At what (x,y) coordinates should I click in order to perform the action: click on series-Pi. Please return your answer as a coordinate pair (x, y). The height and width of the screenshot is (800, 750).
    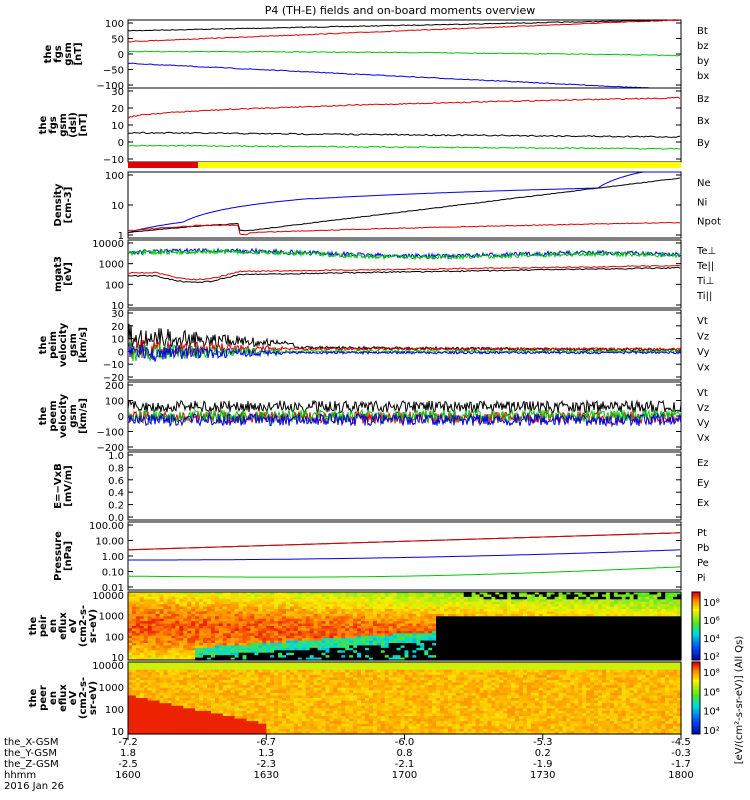
    Looking at the image, I should click on (404, 555).